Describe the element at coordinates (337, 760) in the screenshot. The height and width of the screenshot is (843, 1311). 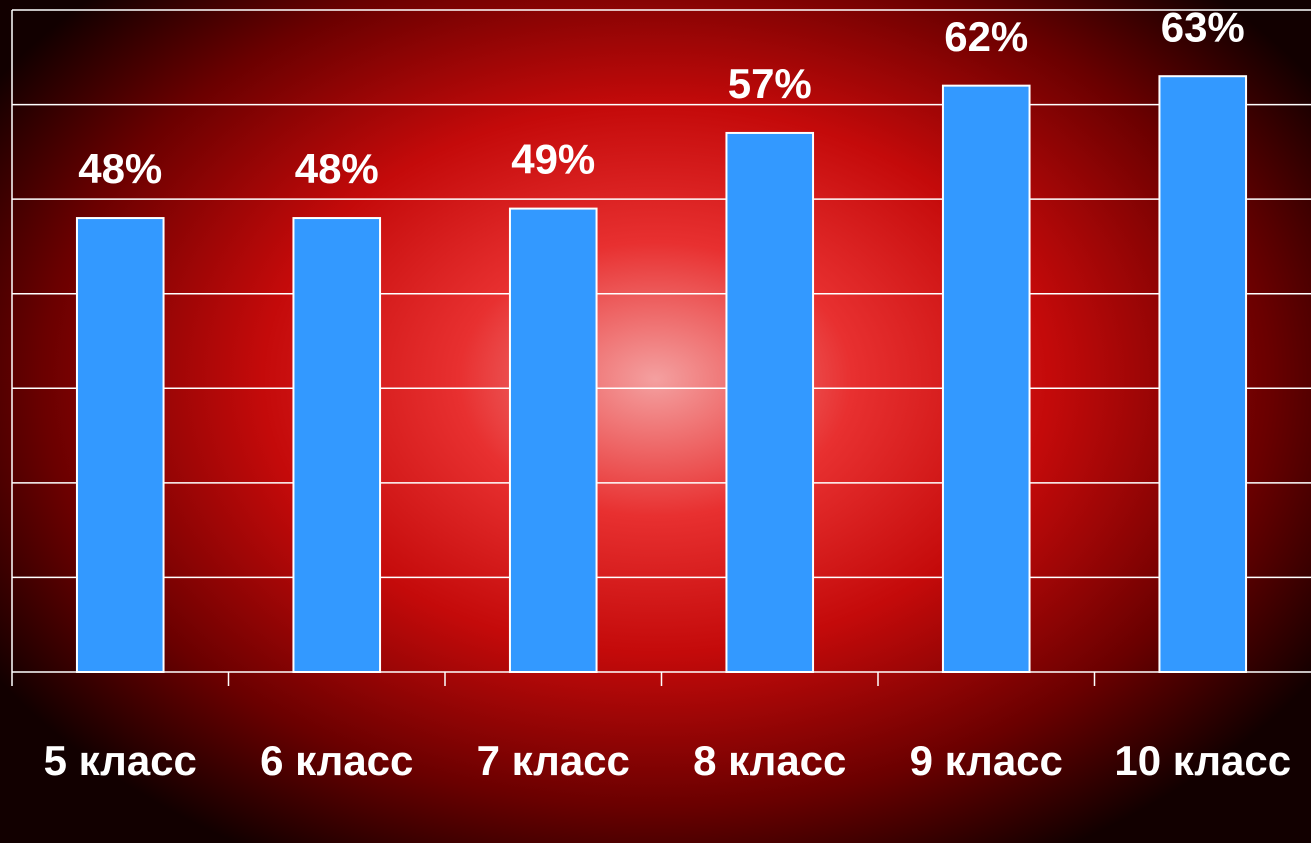
I see `x-tick-label: 6 класс` at that location.